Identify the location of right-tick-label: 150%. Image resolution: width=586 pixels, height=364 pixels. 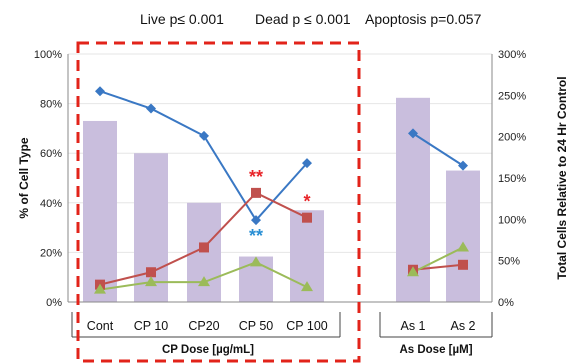
(512, 179).